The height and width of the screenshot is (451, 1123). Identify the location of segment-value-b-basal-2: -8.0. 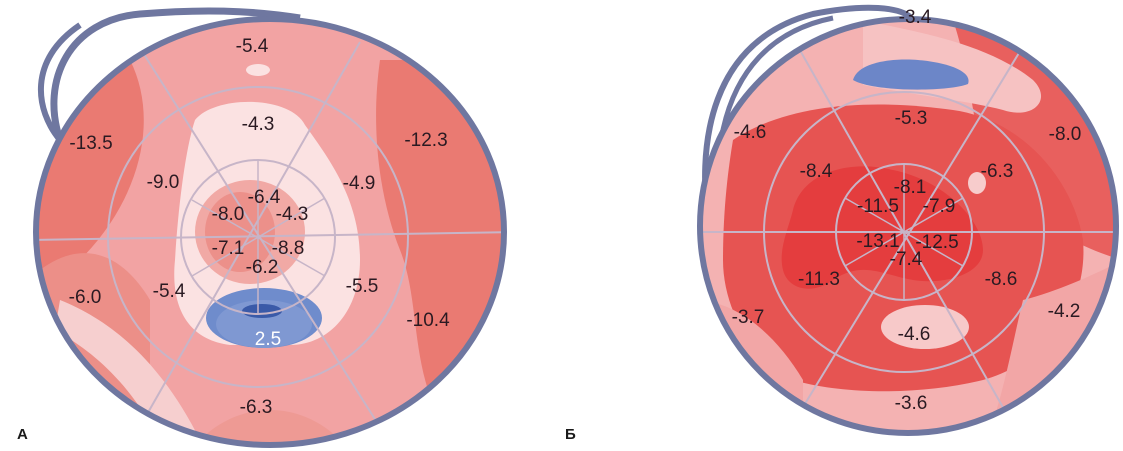
(1065, 134).